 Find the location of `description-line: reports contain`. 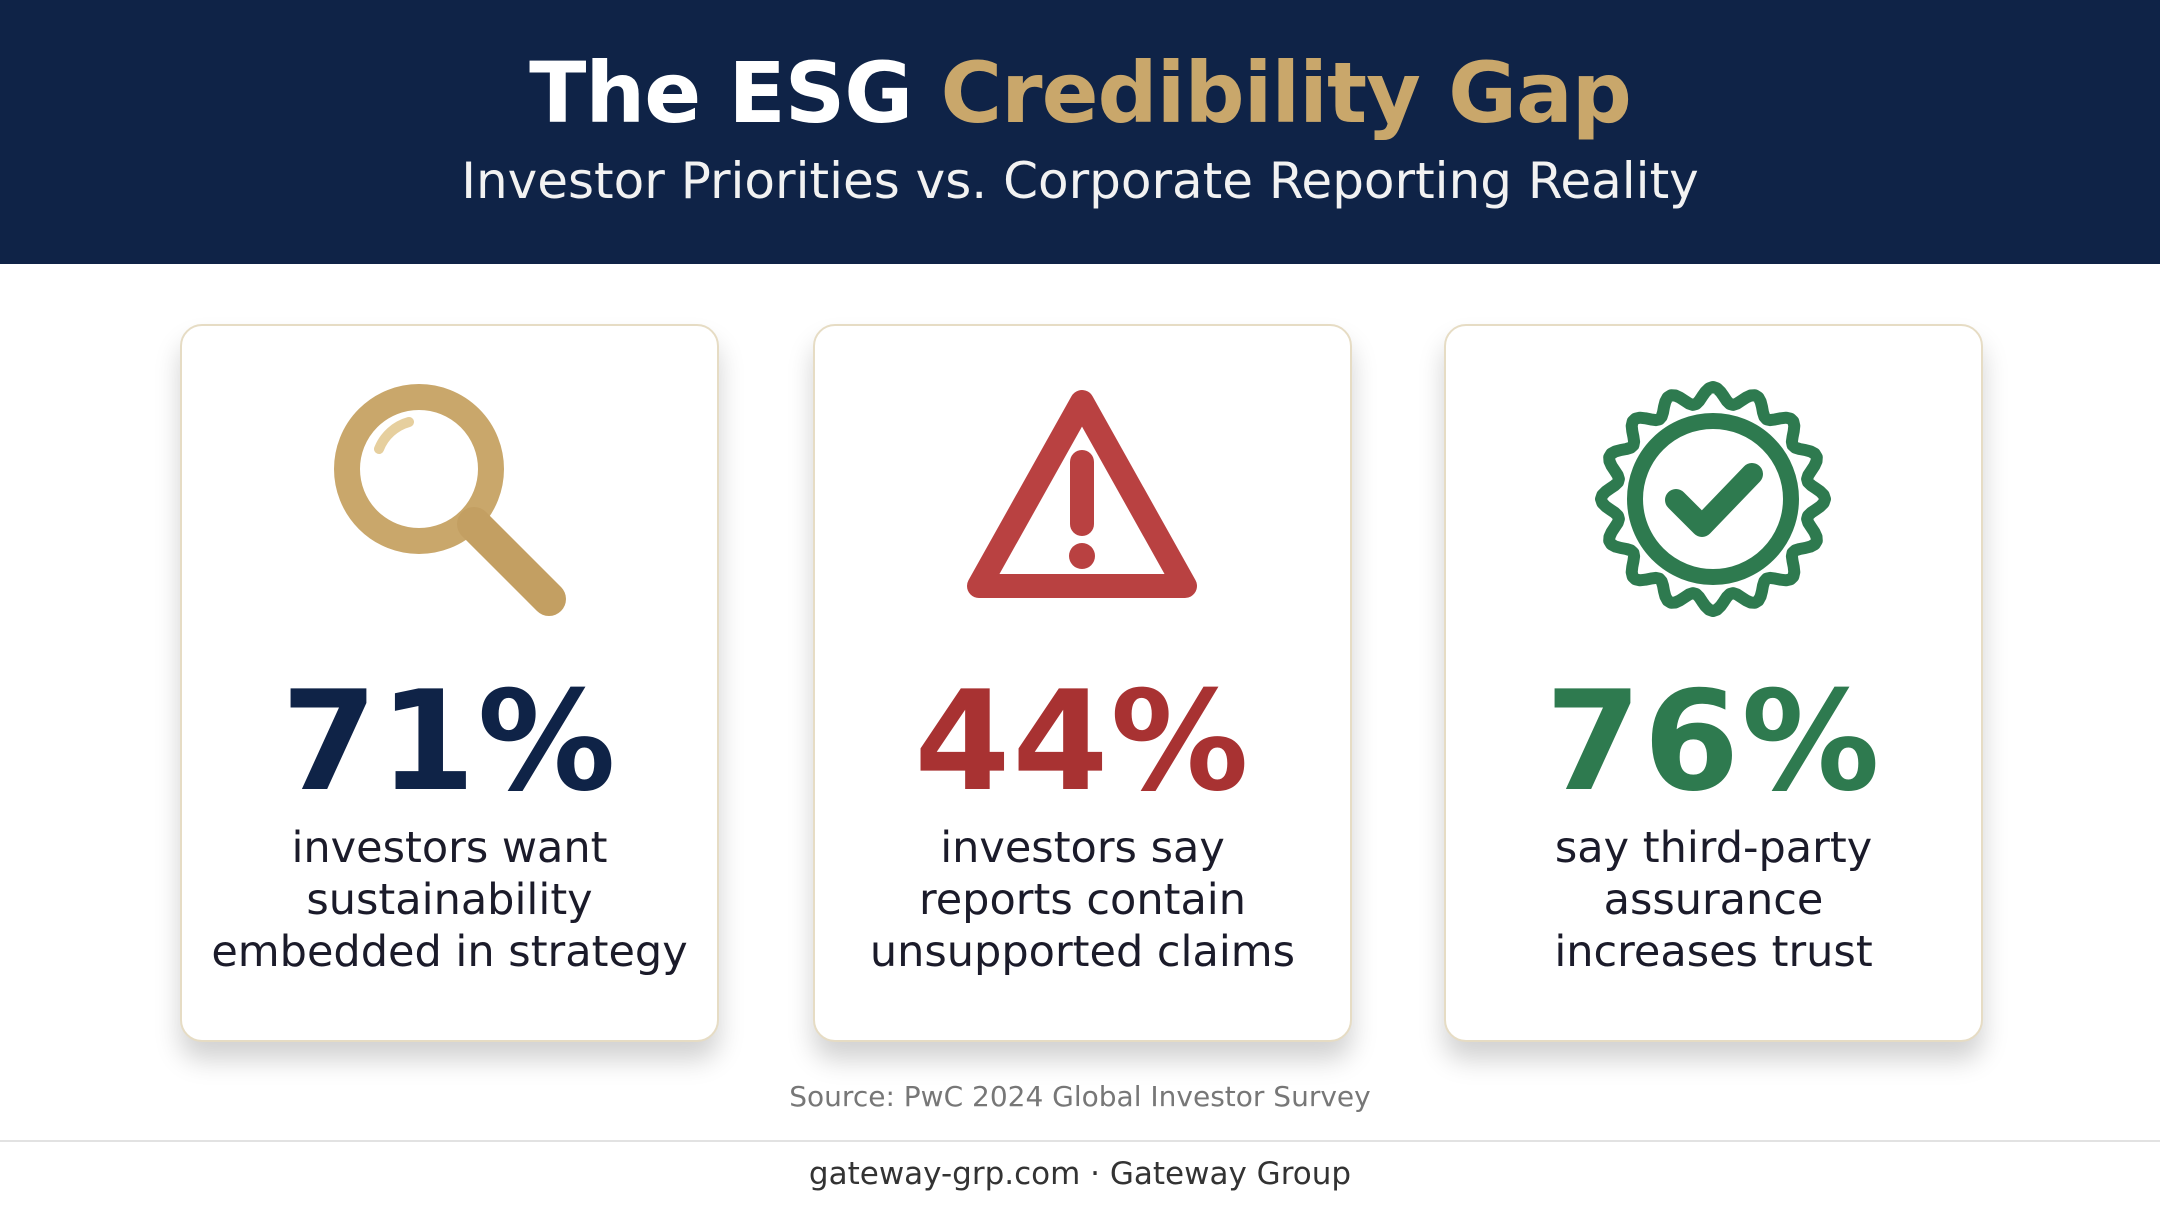

description-line: reports contain is located at coordinates (1082, 900).